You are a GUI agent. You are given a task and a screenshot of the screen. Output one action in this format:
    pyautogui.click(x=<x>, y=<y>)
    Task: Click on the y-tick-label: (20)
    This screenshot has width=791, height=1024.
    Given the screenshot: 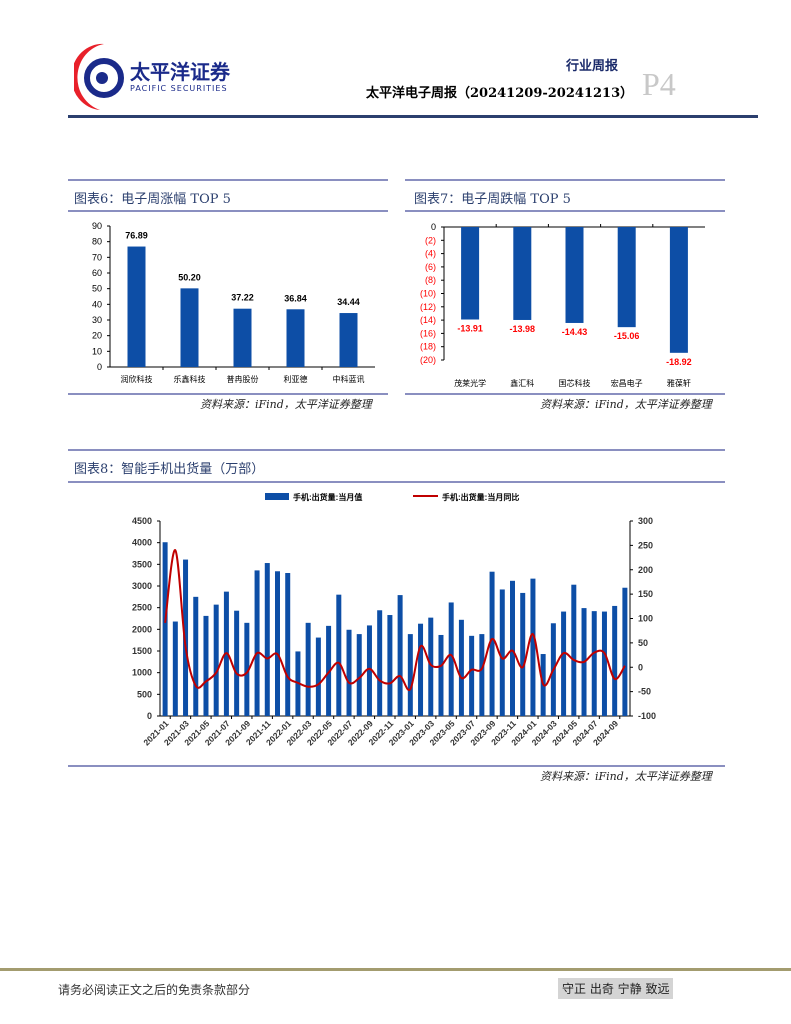 What is the action you would take?
    pyautogui.click(x=428, y=360)
    